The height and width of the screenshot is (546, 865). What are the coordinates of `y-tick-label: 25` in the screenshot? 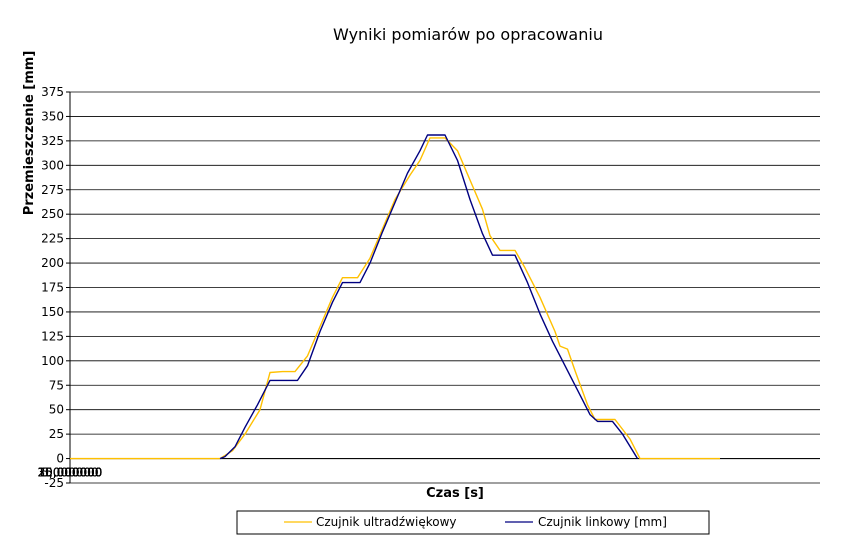 It's located at (56, 434).